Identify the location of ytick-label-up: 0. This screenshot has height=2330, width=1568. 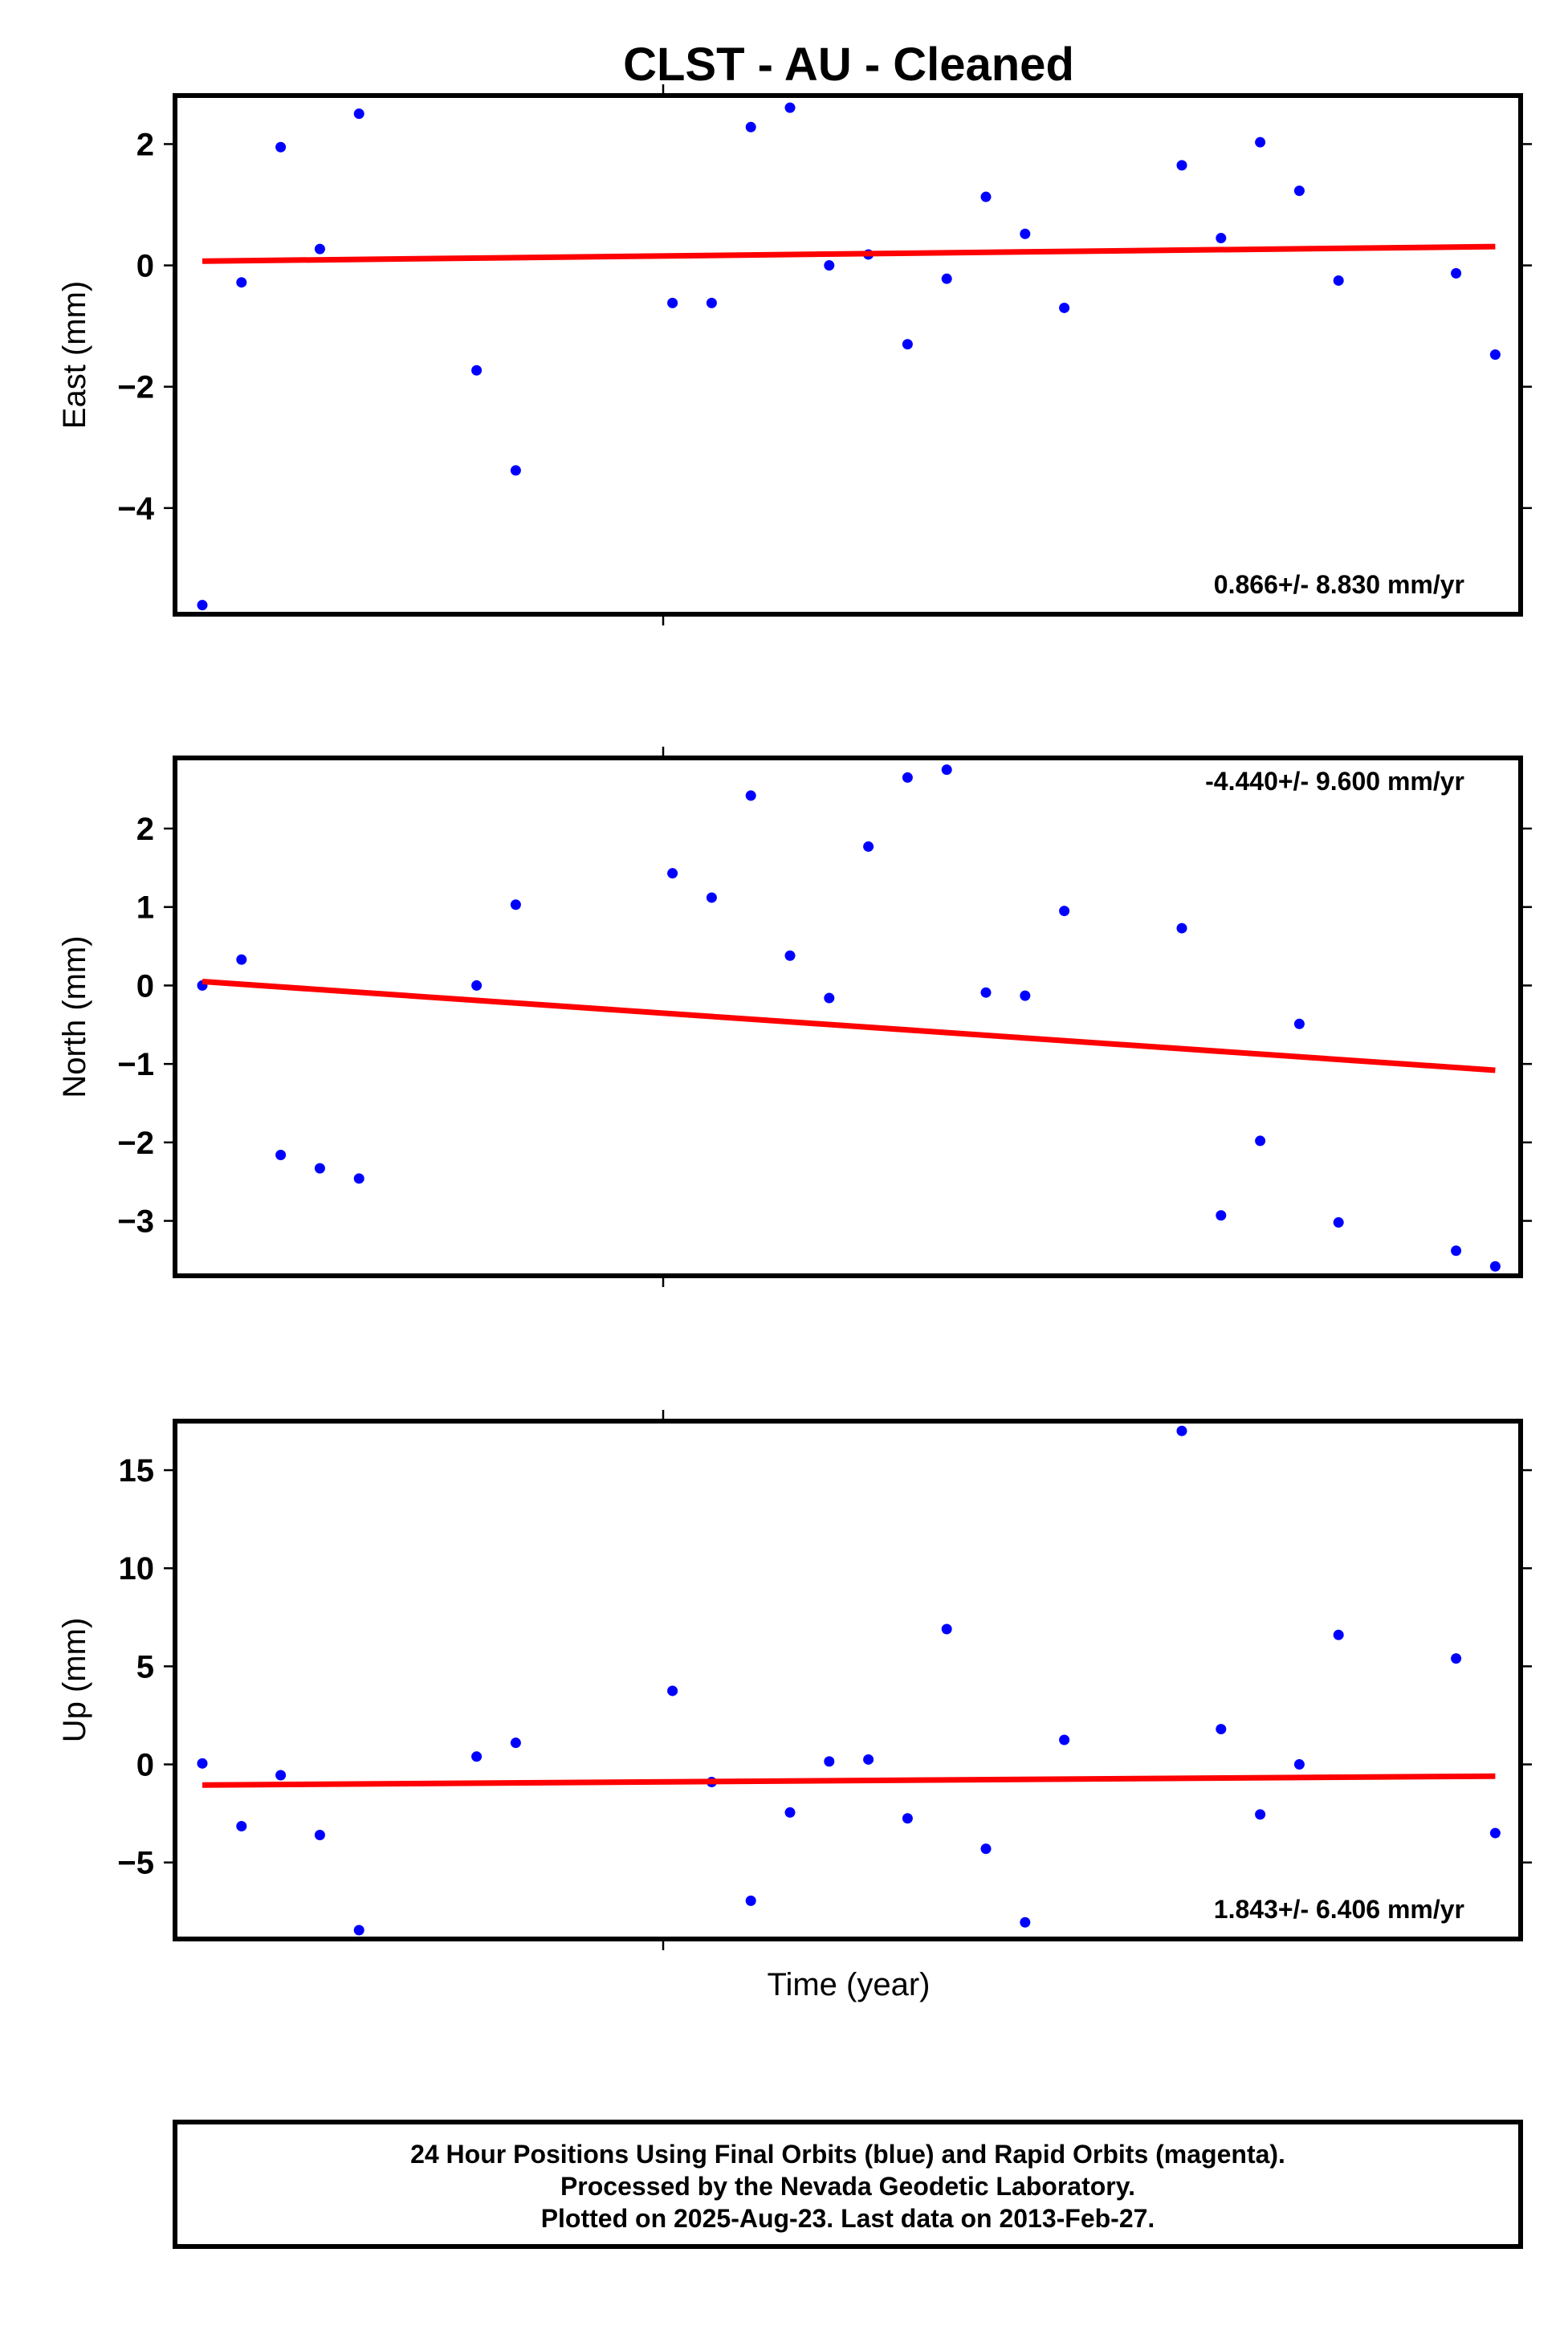
(145, 1765).